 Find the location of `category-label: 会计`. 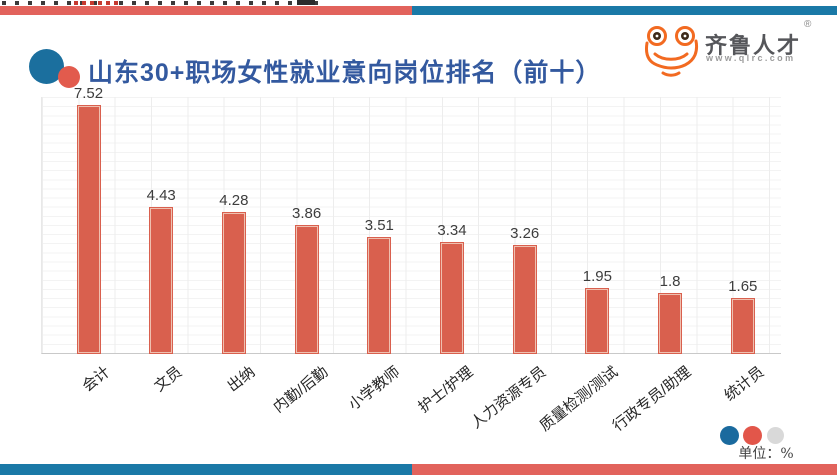

category-label: 会计 is located at coordinates (95, 379).